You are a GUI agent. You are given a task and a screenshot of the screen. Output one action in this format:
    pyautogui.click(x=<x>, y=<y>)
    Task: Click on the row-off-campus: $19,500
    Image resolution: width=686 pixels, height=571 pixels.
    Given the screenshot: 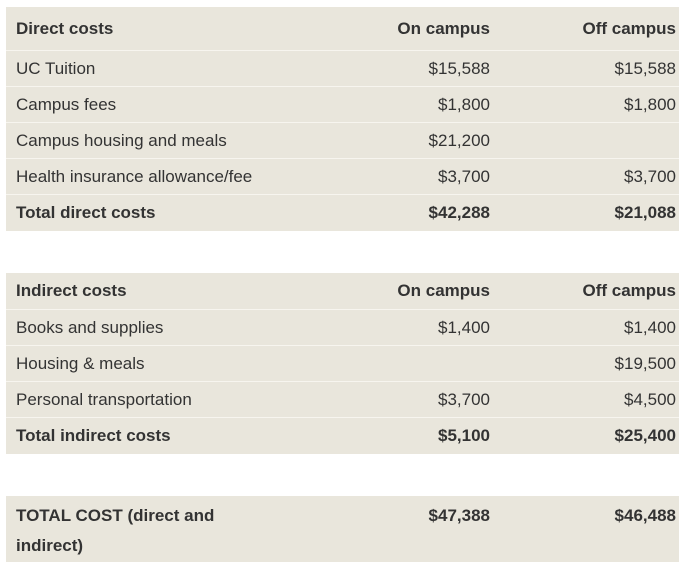 What is the action you would take?
    pyautogui.click(x=645, y=363)
    